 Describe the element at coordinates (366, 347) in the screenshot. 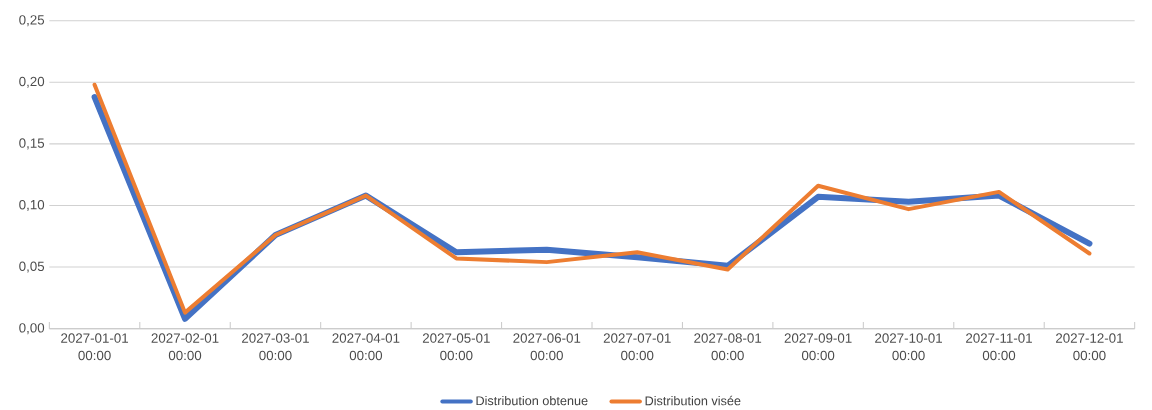

I see `x-tick-label: 2027-04-01 00:00` at that location.